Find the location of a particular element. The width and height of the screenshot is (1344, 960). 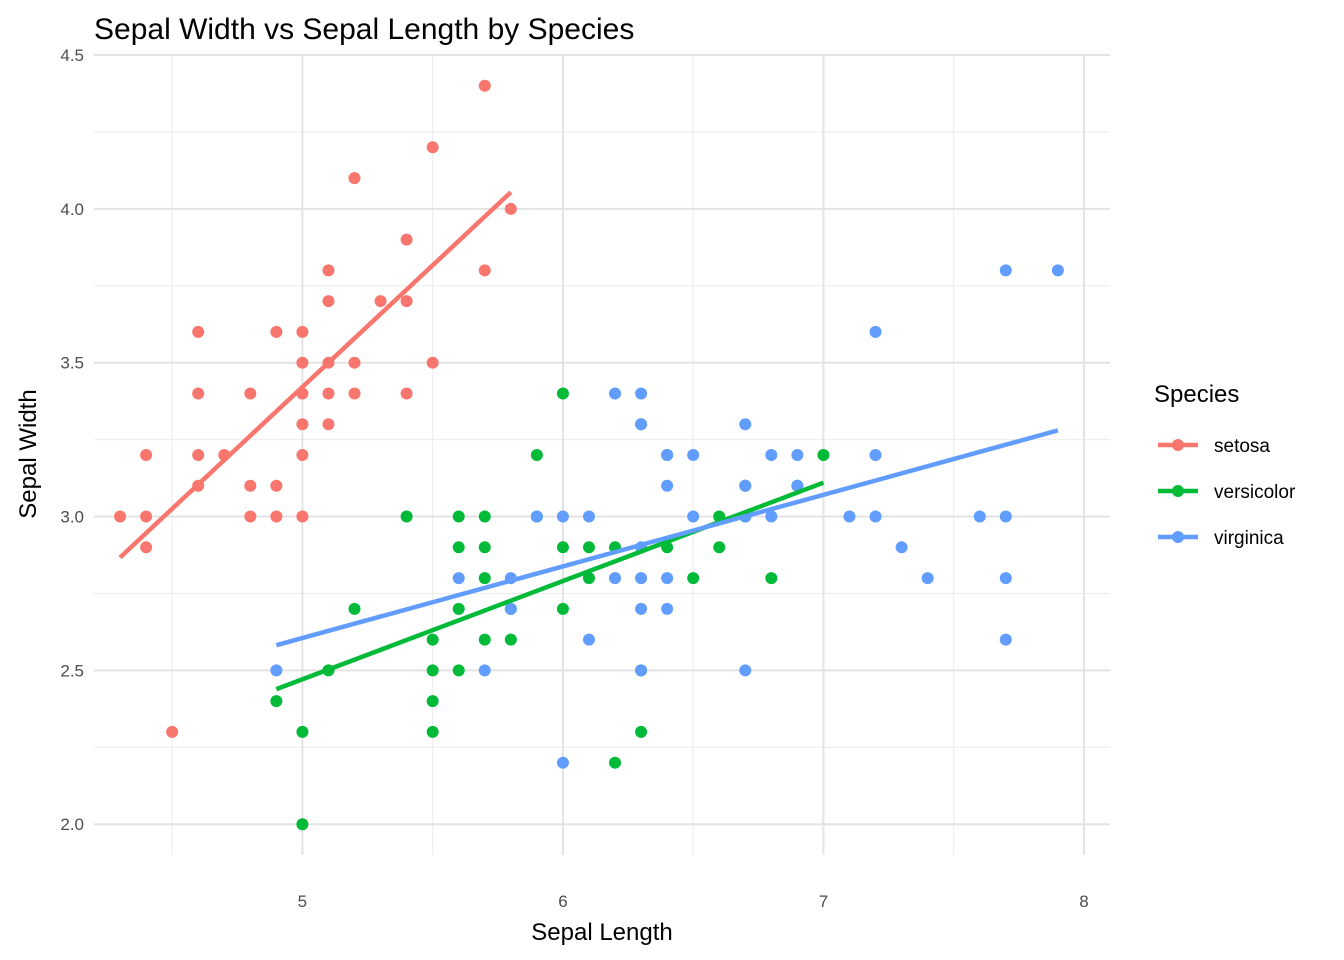

legend-item-virginica: virginica is located at coordinates (1221, 538).